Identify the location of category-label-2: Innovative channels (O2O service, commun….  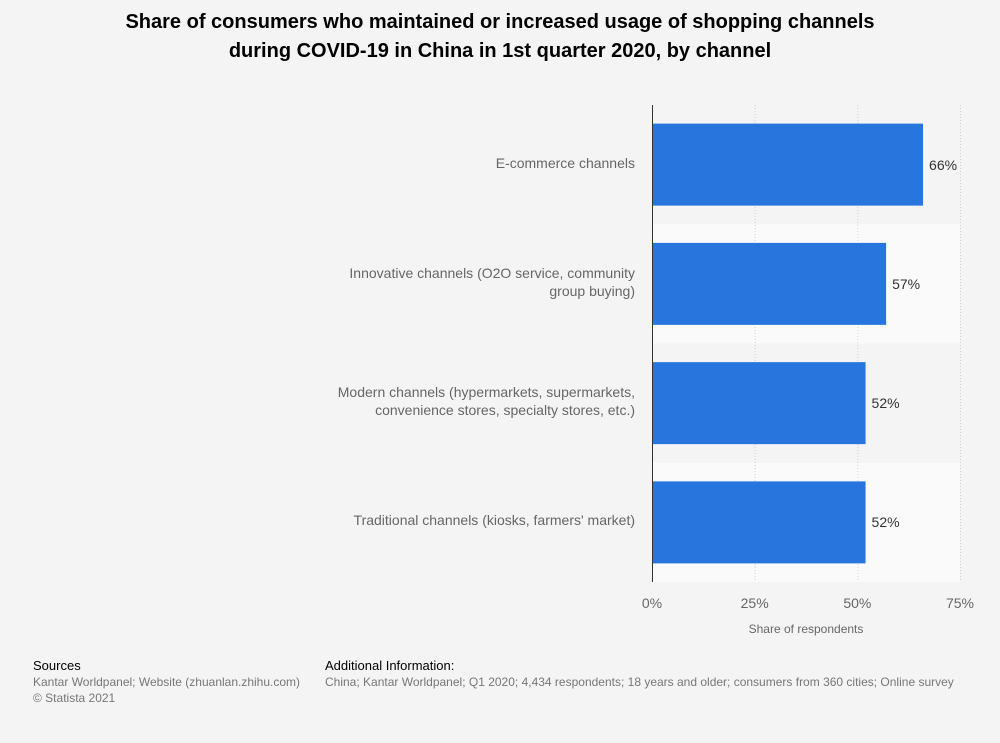
(465, 282).